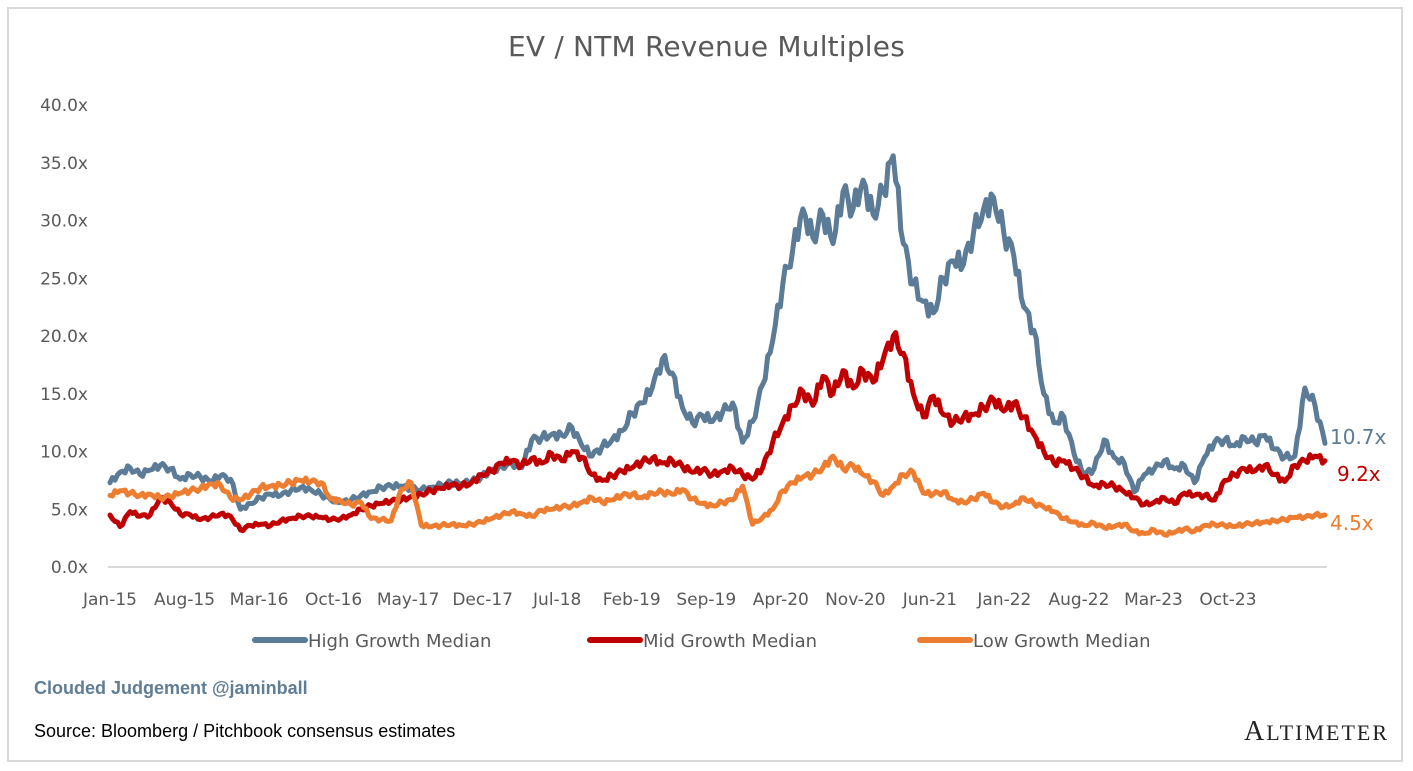 The image size is (1413, 771). Describe the element at coordinates (706, 600) in the screenshot. I see `x-tick-label: Sep-19` at that location.